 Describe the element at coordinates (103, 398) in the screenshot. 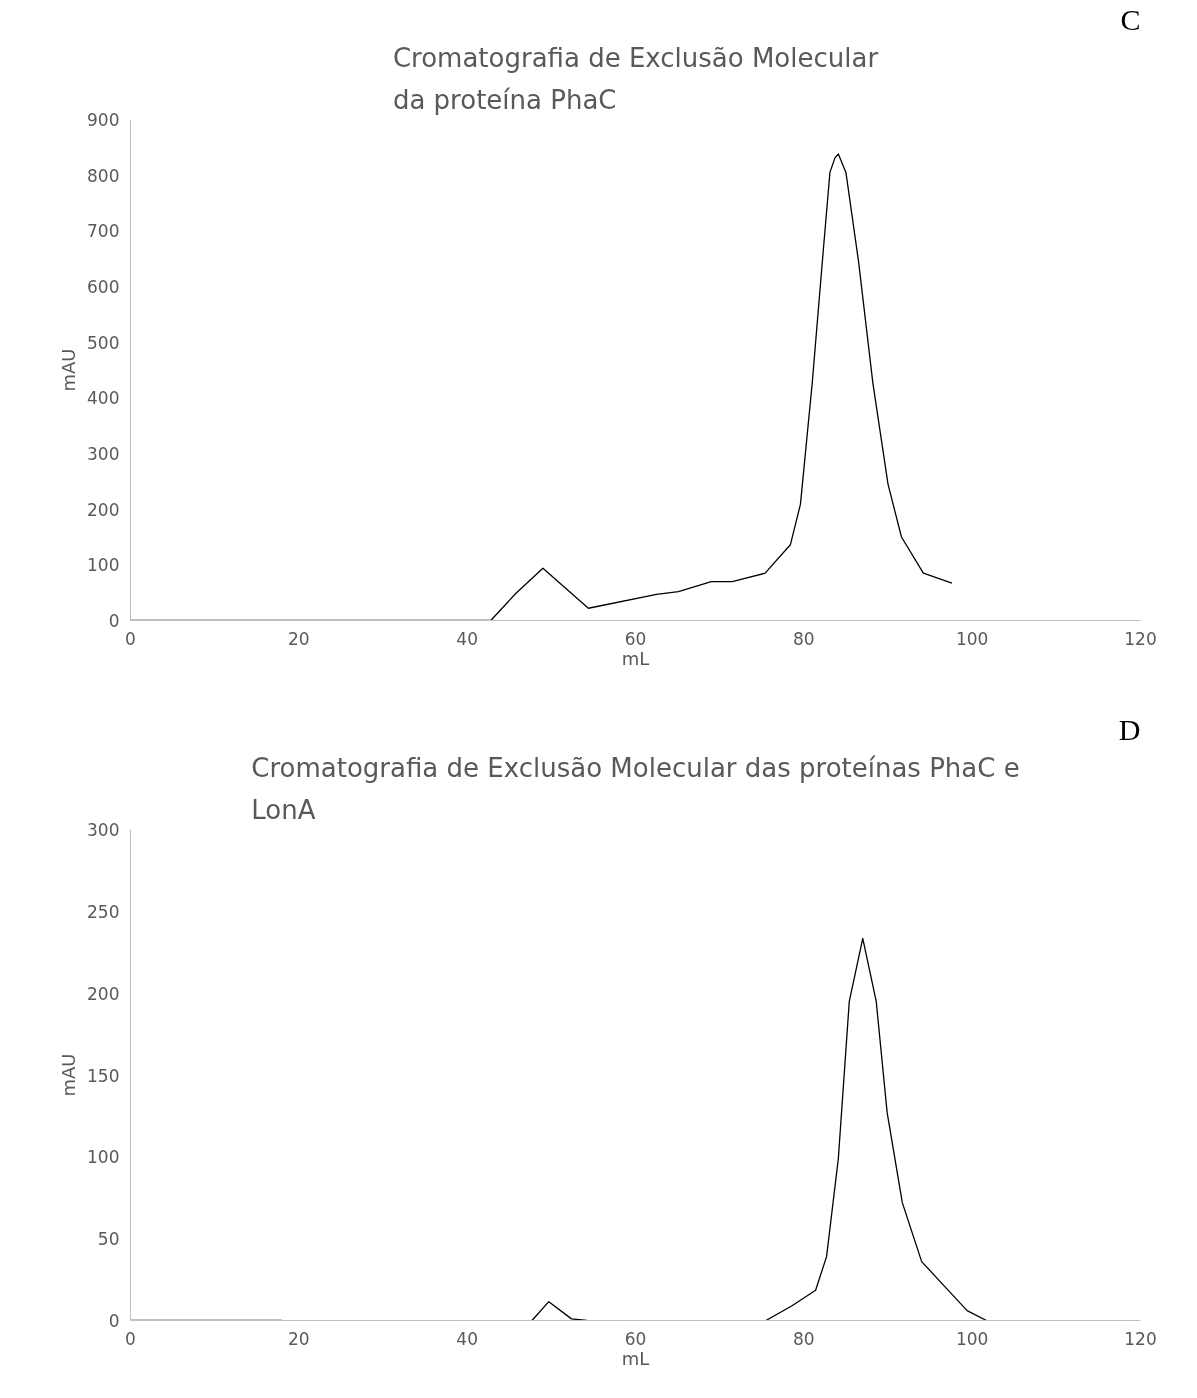

I see `y-tick-label: 400` at that location.